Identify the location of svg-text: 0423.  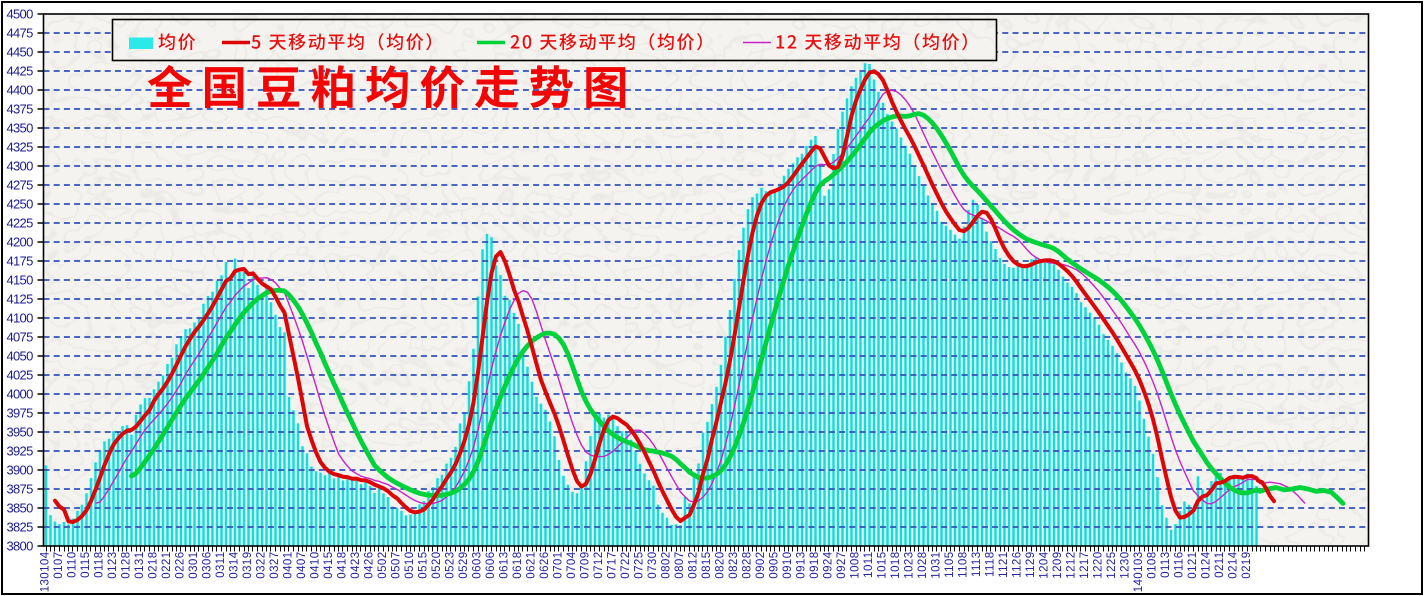
(356, 565).